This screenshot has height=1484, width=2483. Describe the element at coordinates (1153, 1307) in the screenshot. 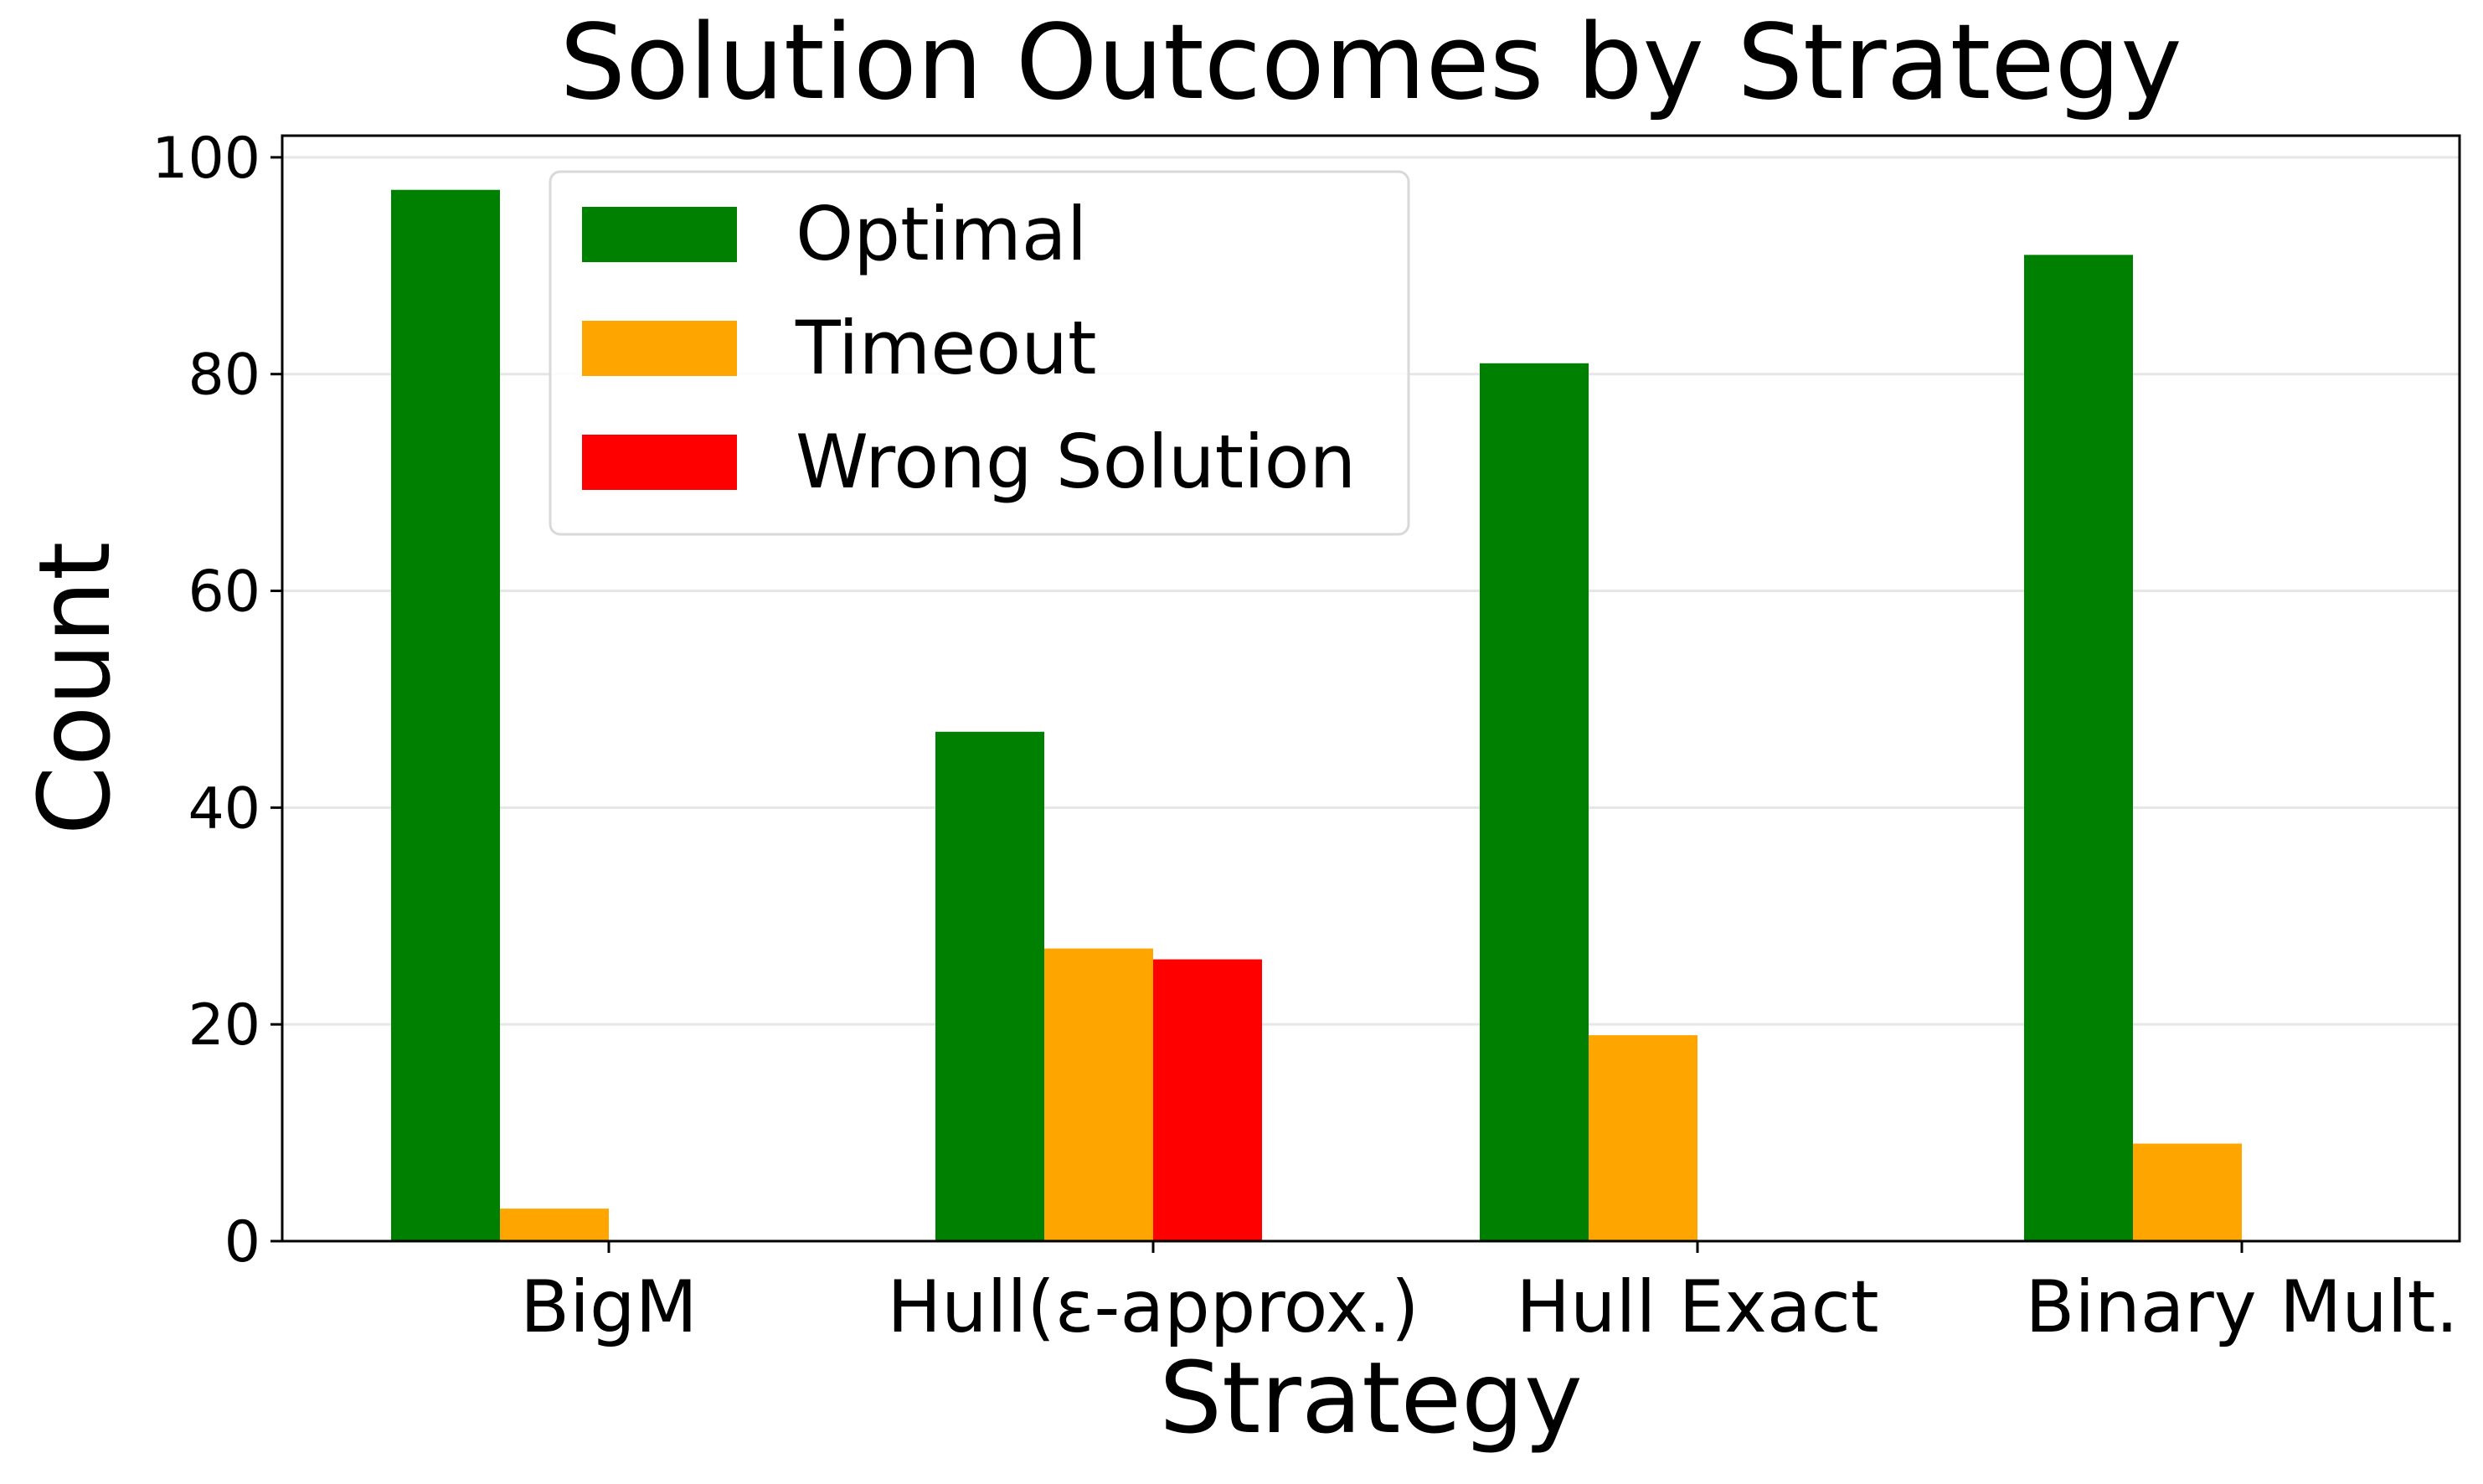

I see `x-tick-label: Hull(ε-approx.)` at that location.